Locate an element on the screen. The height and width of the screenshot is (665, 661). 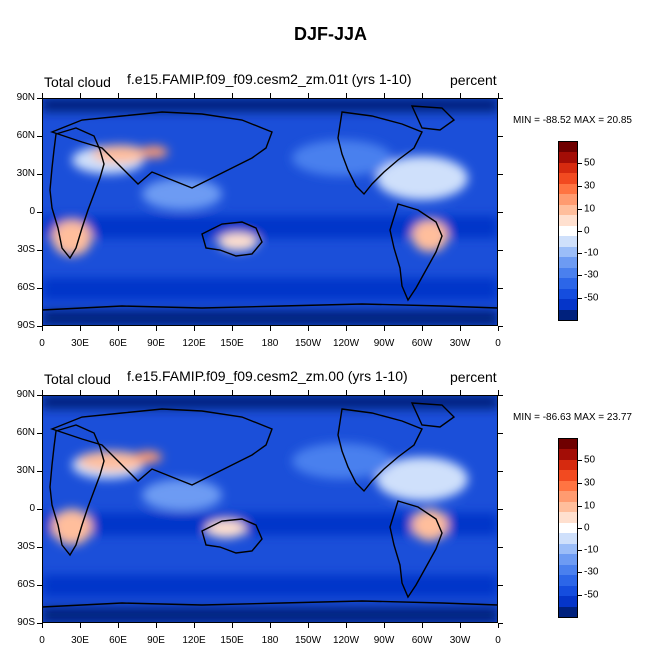
lon-tick-label: 90E is located at coordinates (156, 640).